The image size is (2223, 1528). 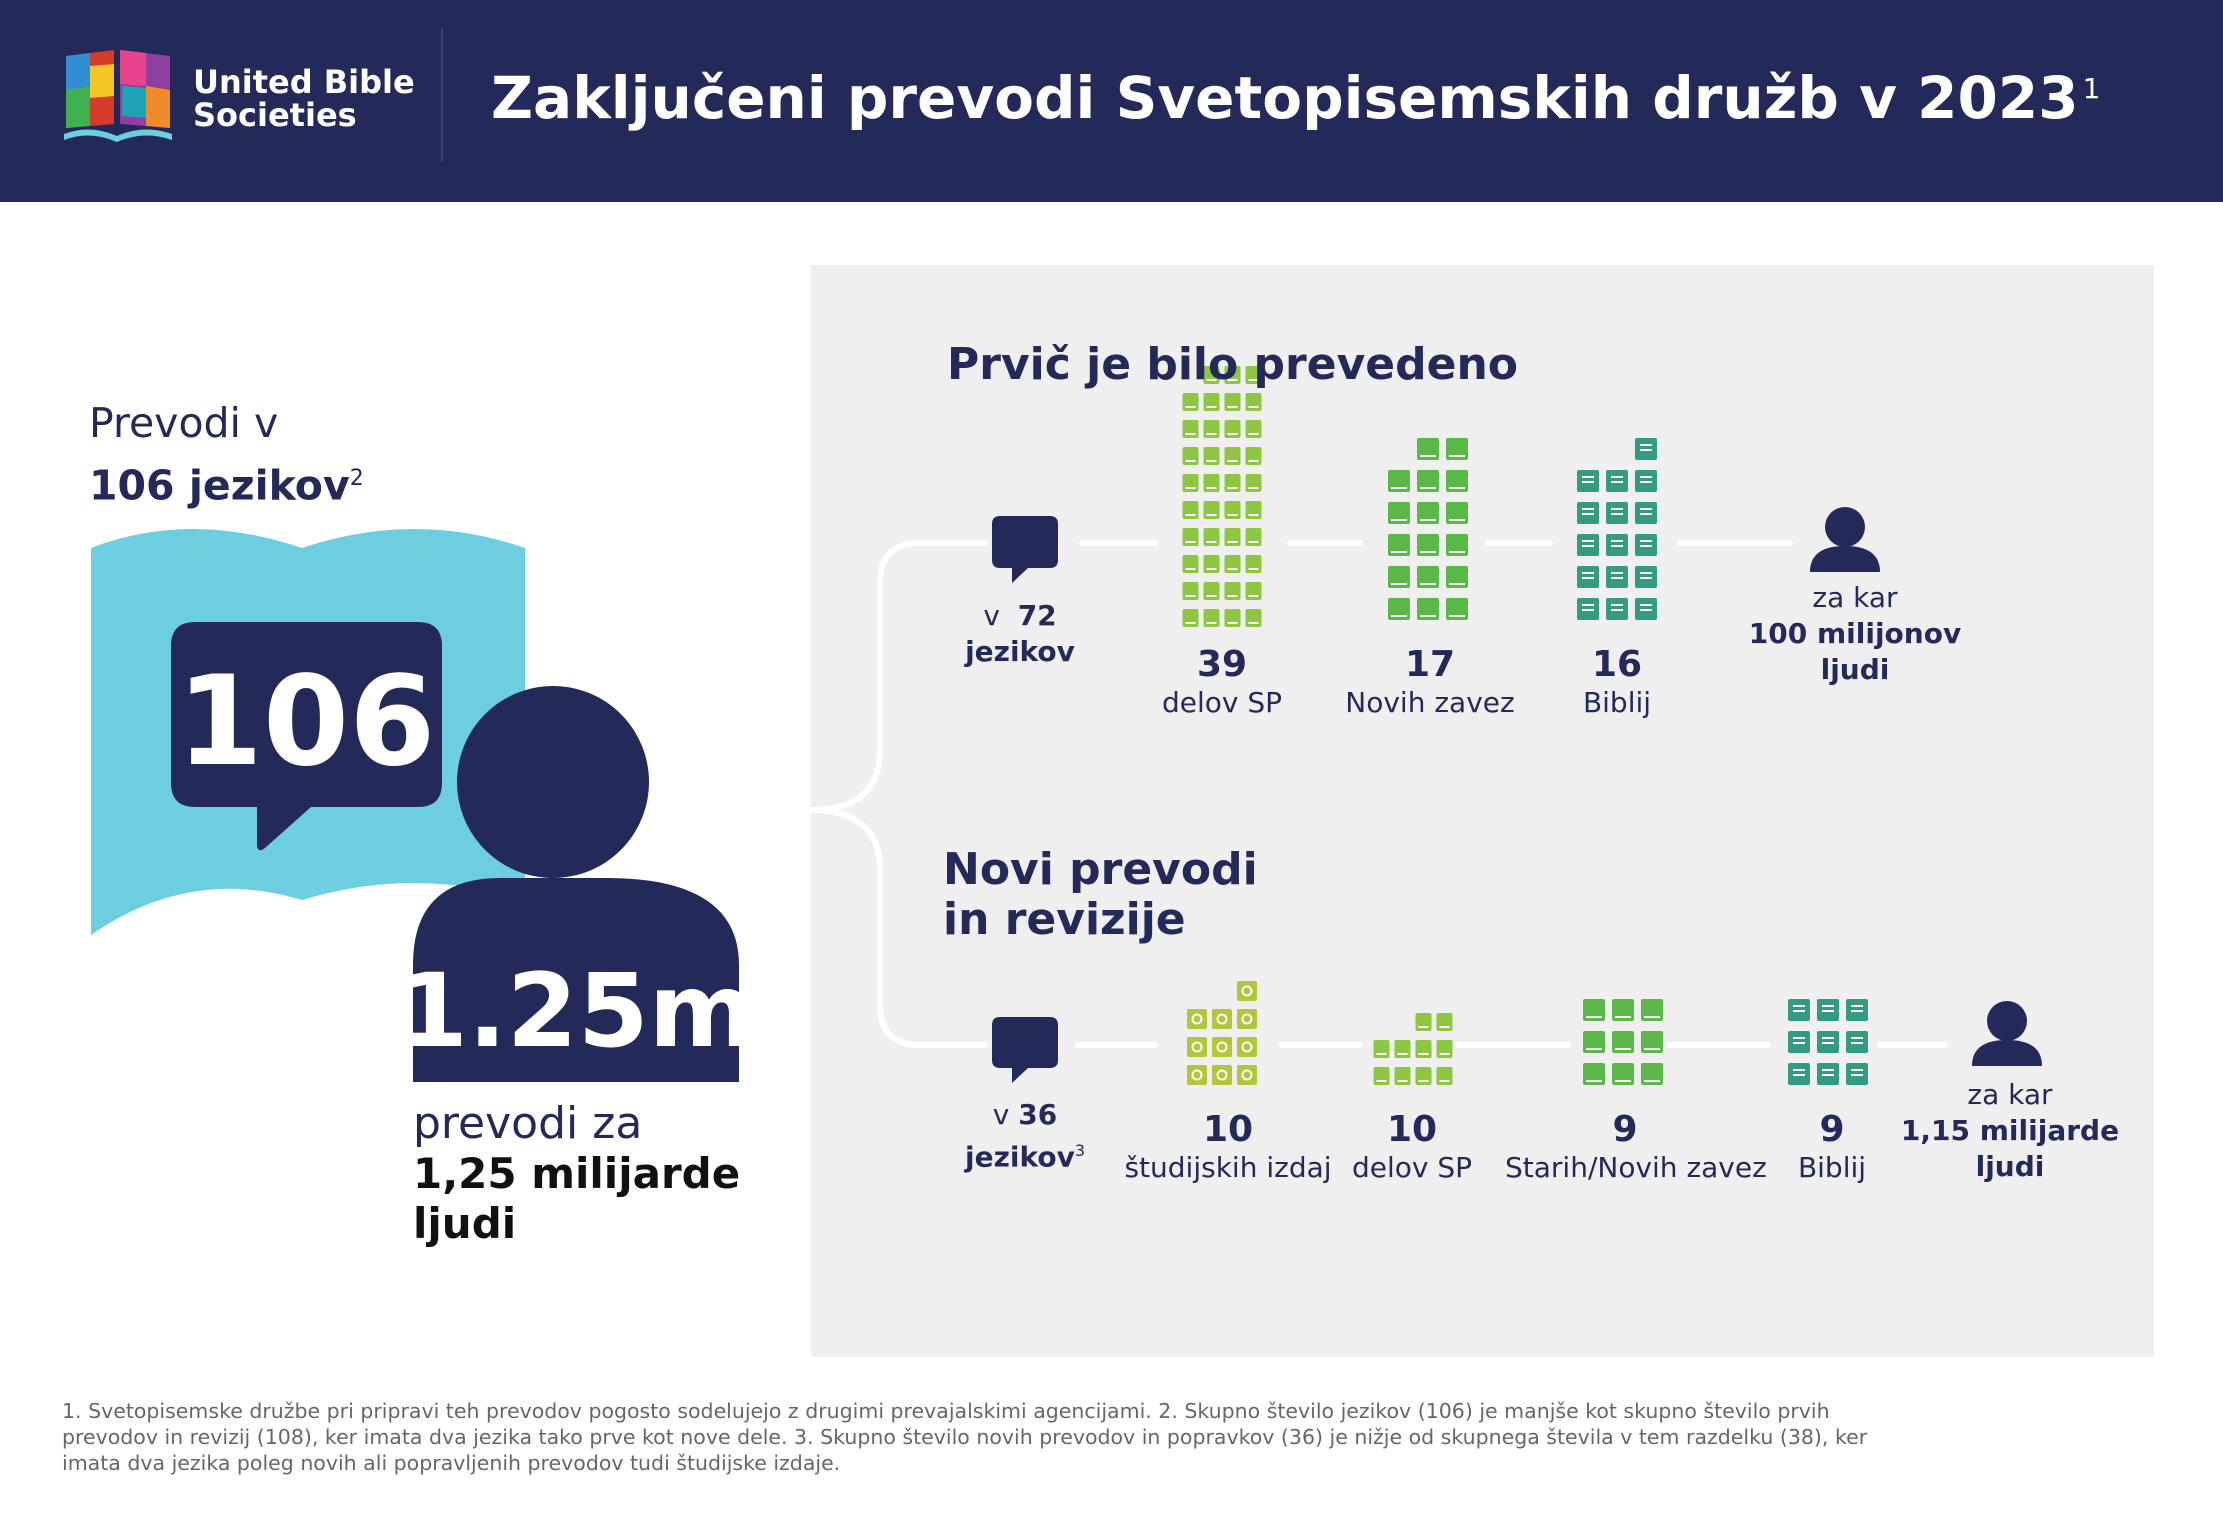 What do you see at coordinates (184, 423) in the screenshot?
I see `languages-intro-line-1: Prevodi v` at bounding box center [184, 423].